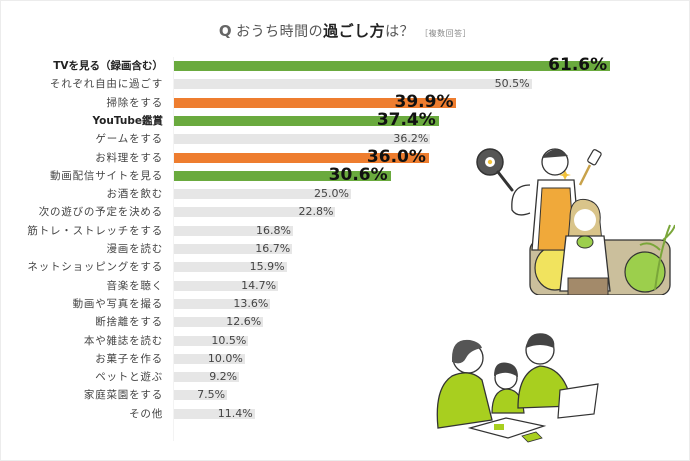 This screenshot has width=690, height=461. What do you see at coordinates (134, 102) in the screenshot?
I see `category-label: 掃除をする` at bounding box center [134, 102].